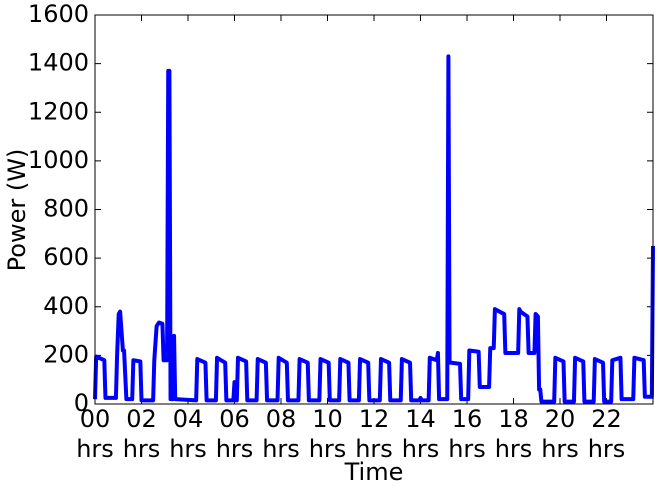 The width and height of the screenshot is (660, 488). What do you see at coordinates (66, 209) in the screenshot?
I see `y-tick-label: 800` at bounding box center [66, 209].